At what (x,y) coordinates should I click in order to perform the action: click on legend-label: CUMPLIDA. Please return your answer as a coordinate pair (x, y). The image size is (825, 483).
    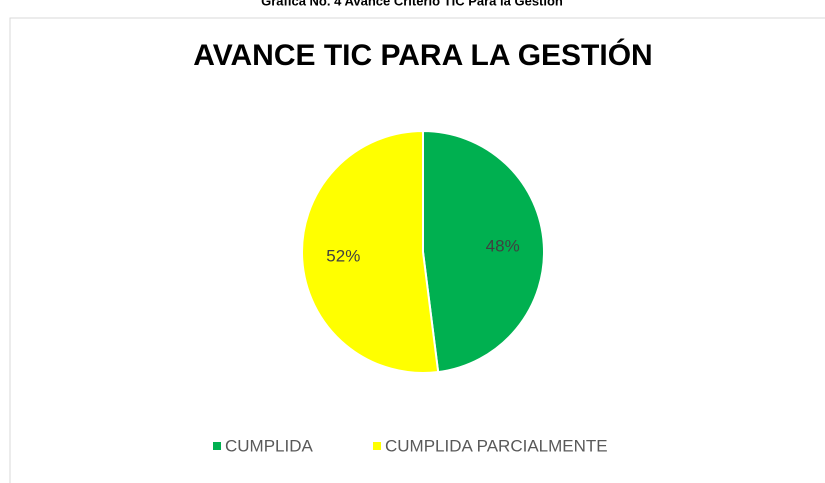
    Looking at the image, I should click on (269, 445).